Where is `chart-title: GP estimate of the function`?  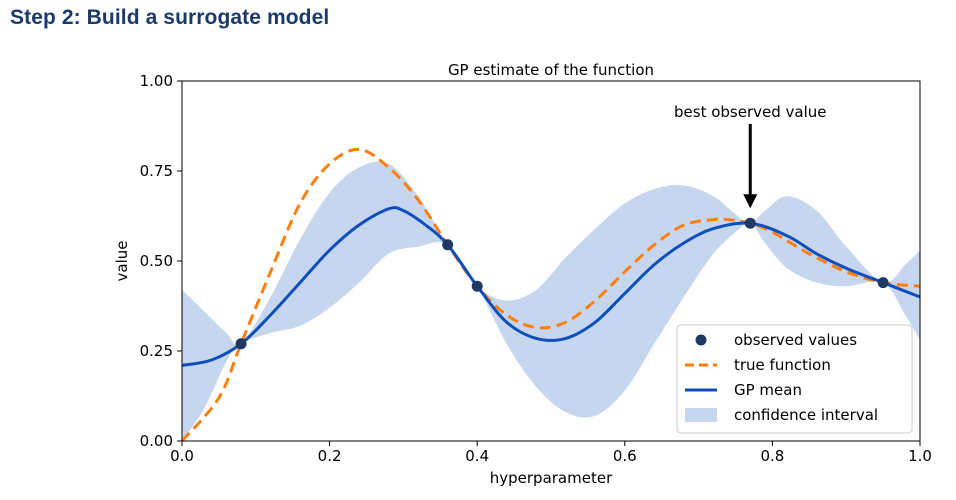
chart-title: GP estimate of the function is located at coordinates (551, 70).